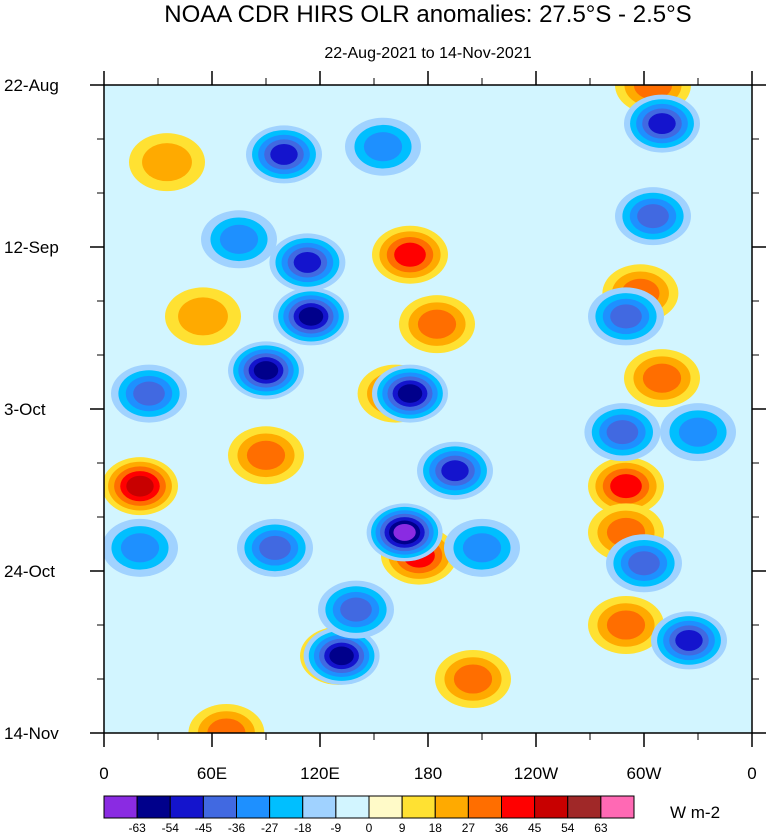 This screenshot has width=771, height=834. What do you see at coordinates (25, 409) in the screenshot?
I see `y-tick-label: 3-Oct` at bounding box center [25, 409].